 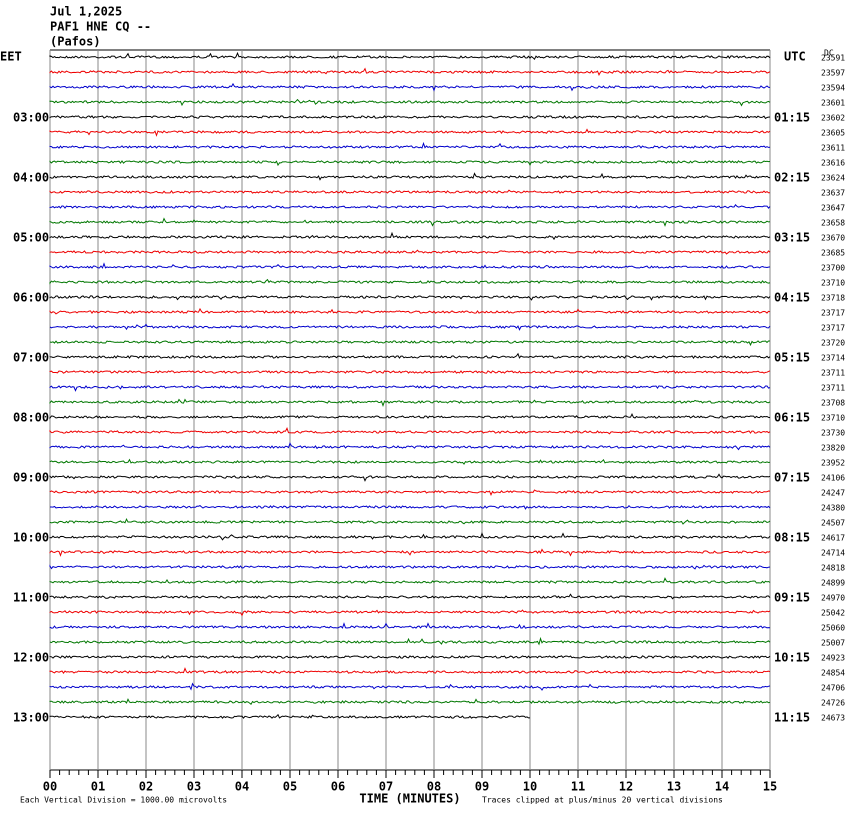 I want to click on trace-dc: 23594, so click(x=833, y=88).